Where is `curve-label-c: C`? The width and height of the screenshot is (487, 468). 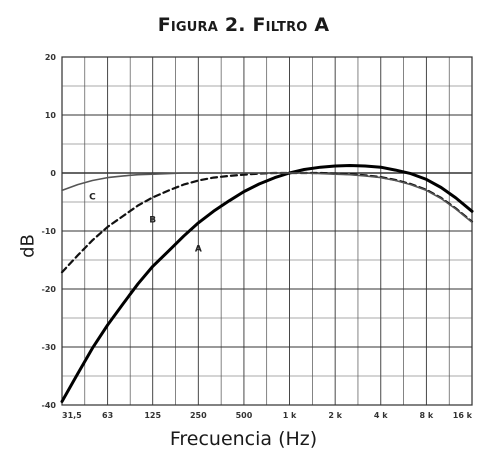 curve-label-c: C is located at coordinates (92, 198).